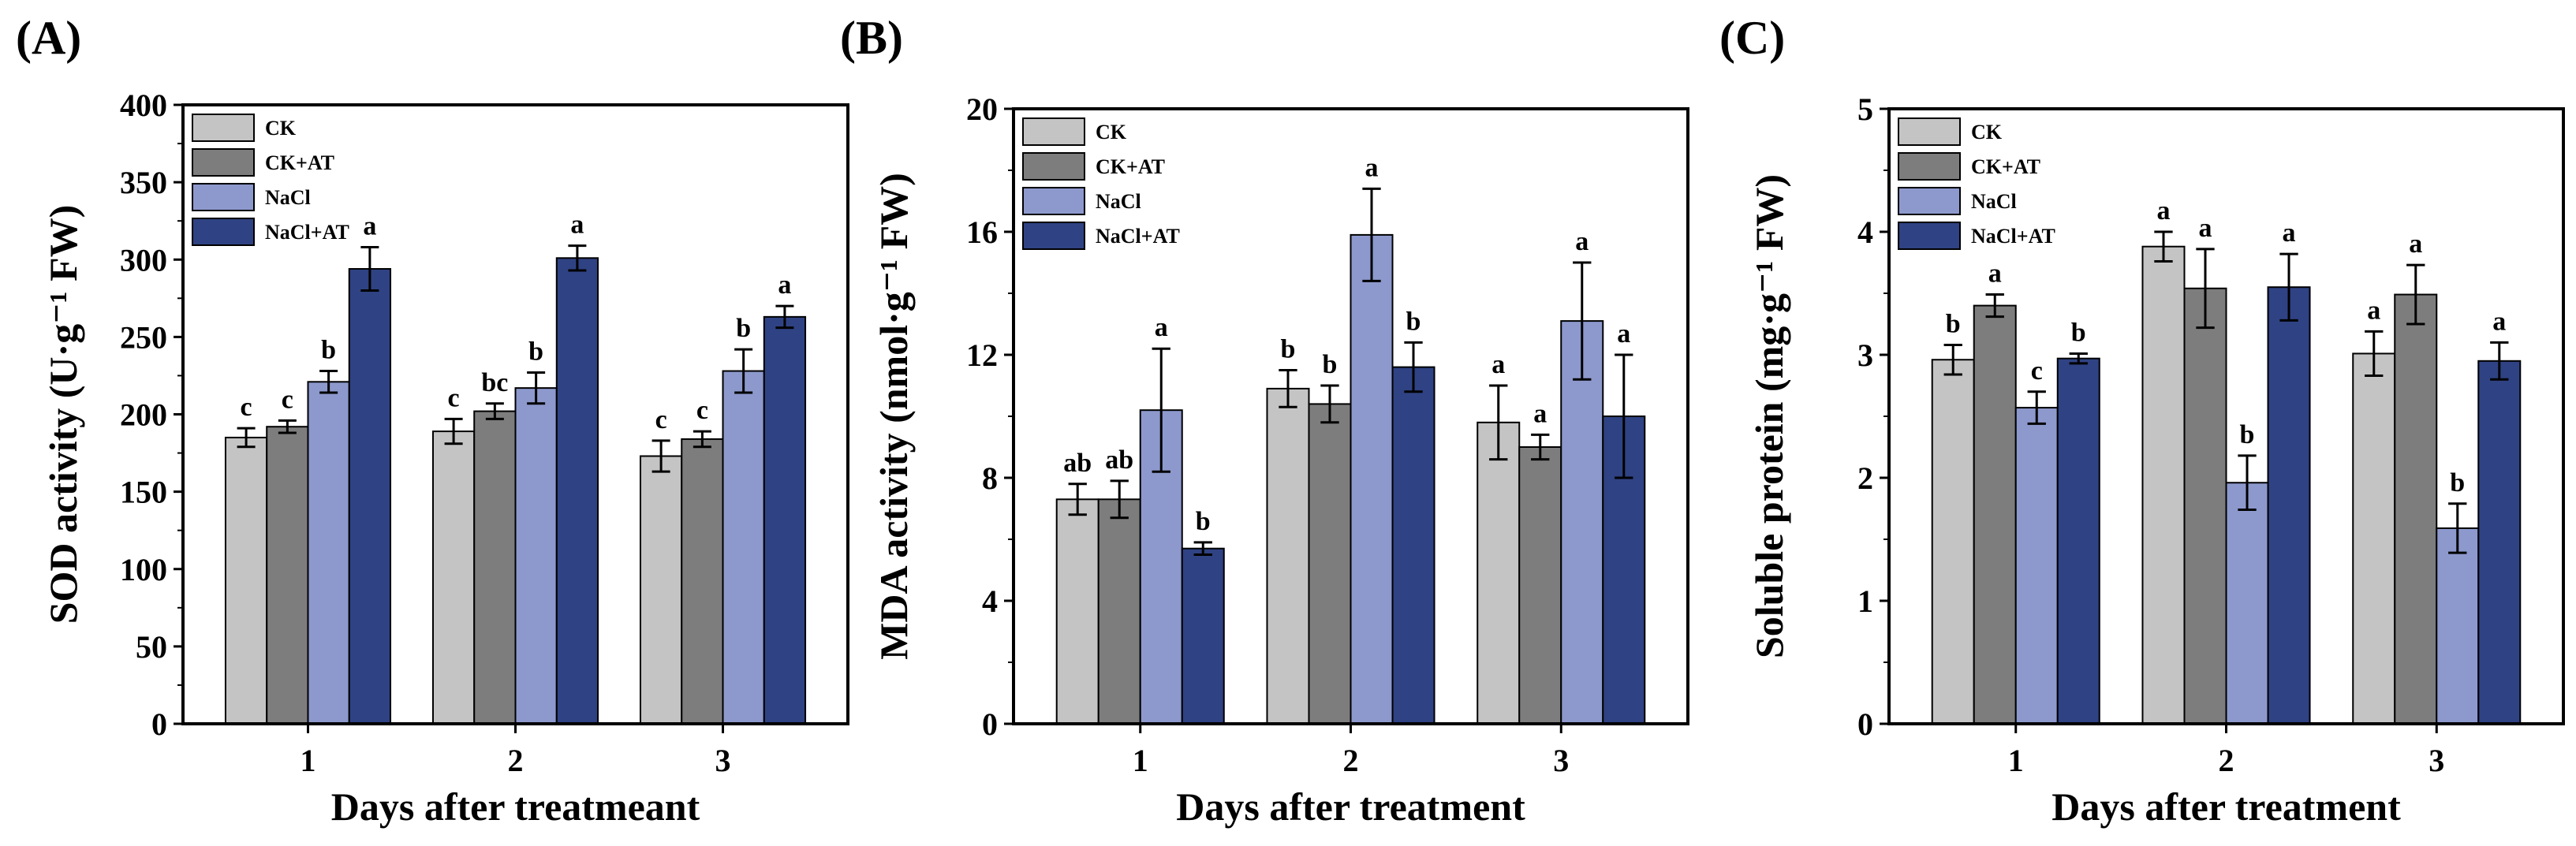  I want to click on y-tick-label: 350, so click(143, 183).